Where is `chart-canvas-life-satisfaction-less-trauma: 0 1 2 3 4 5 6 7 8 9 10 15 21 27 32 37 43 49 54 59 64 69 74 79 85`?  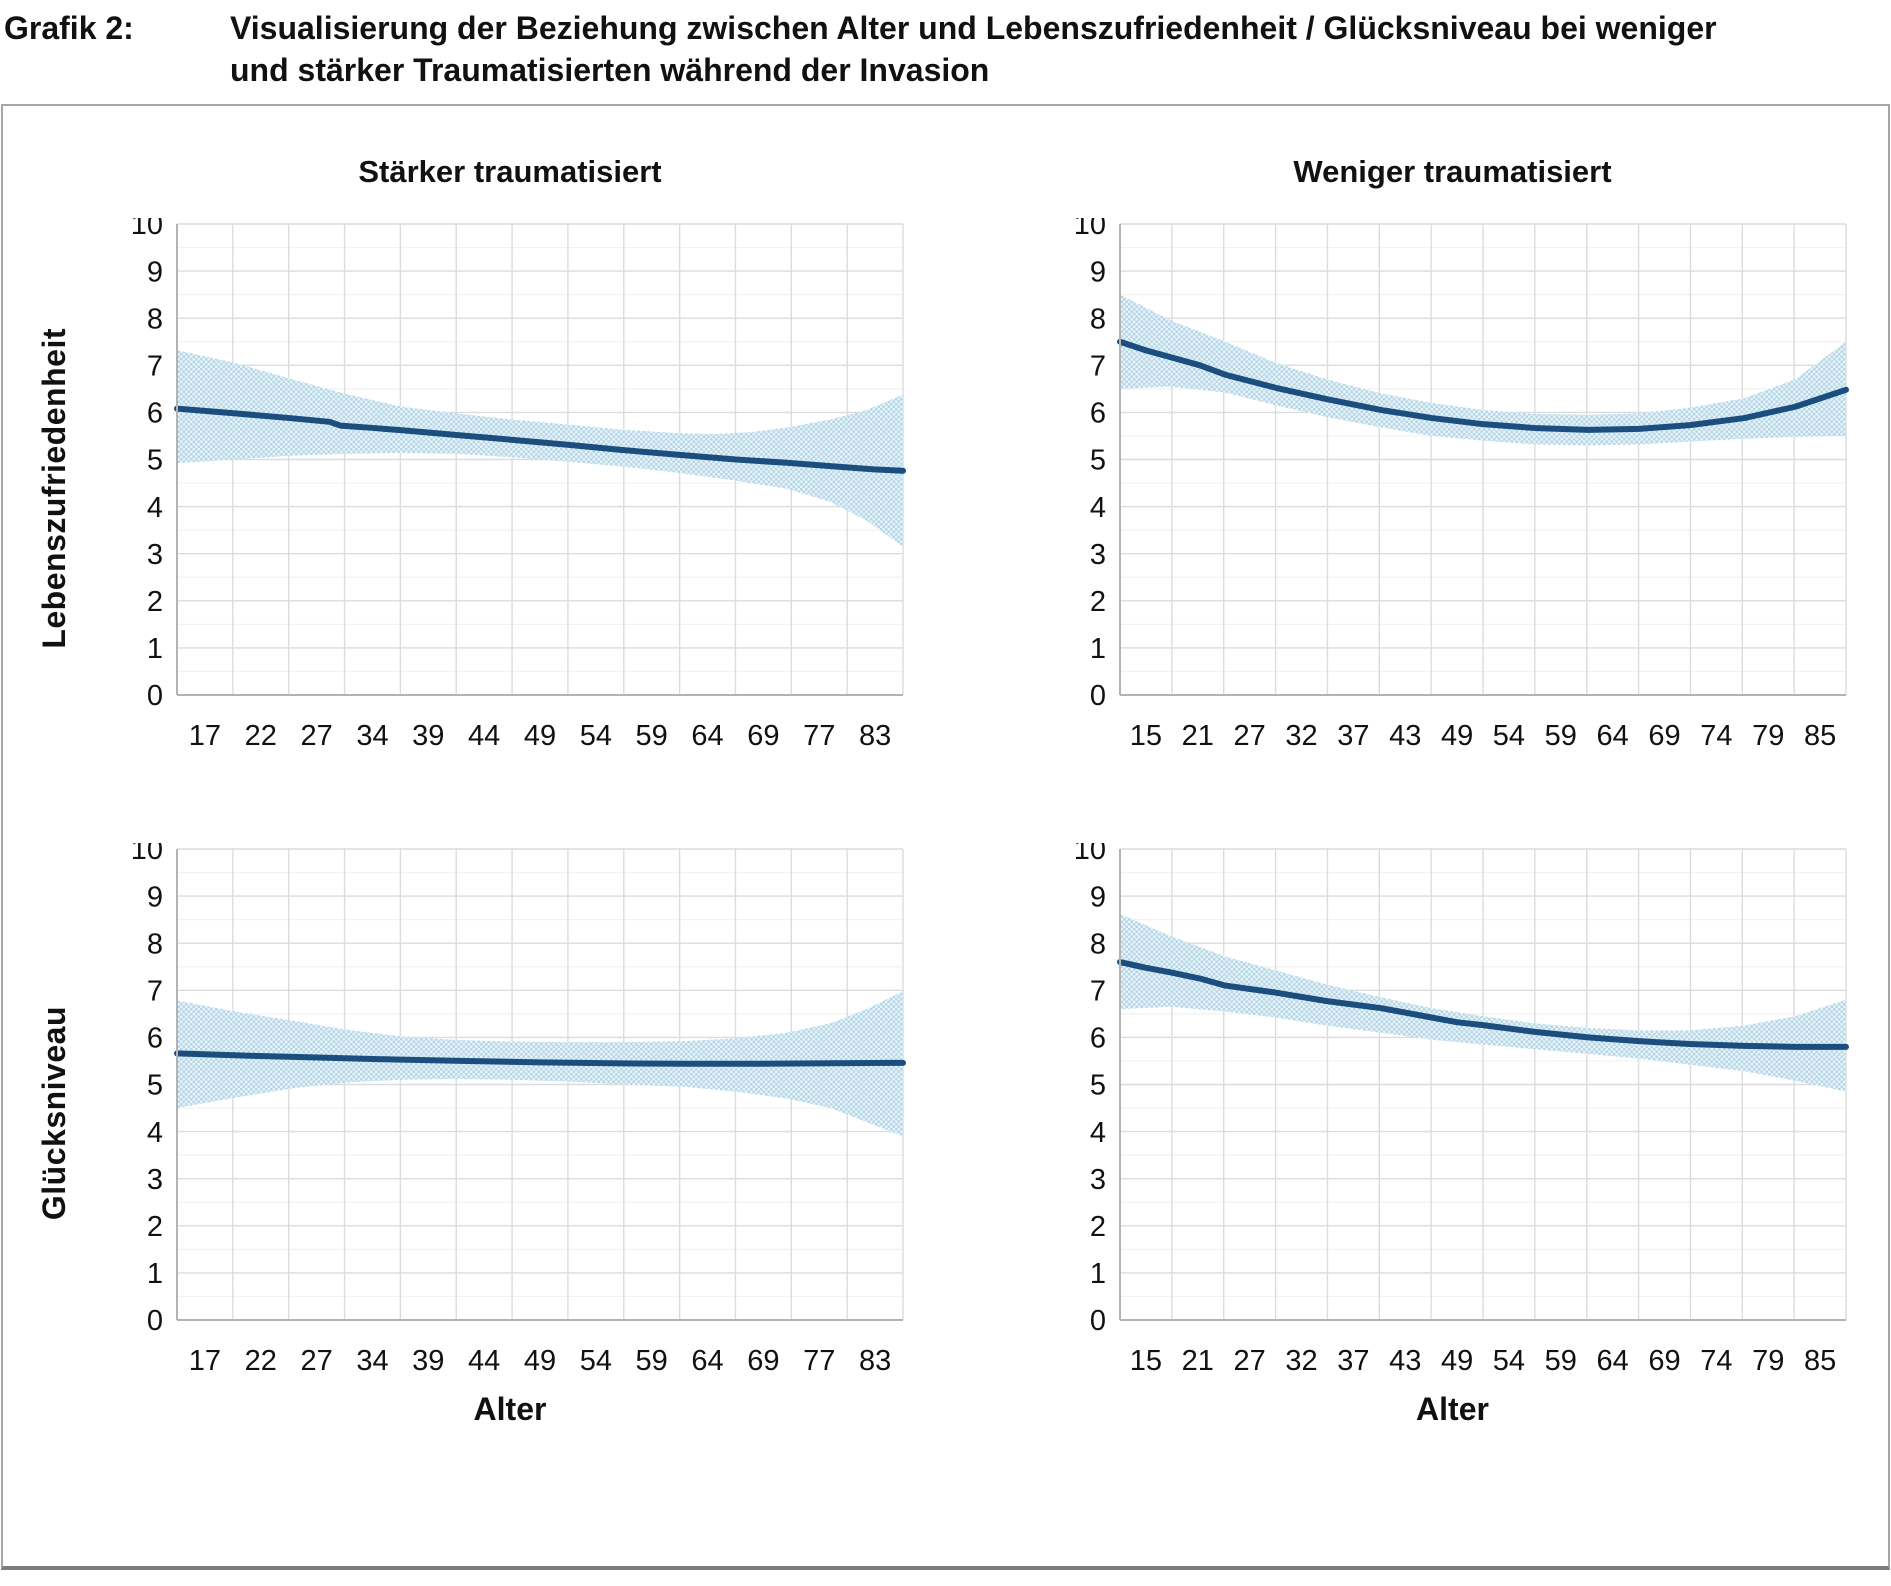 chart-canvas-life-satisfaction-less-trauma: 0 1 2 3 4 5 6 7 8 9 10 15 21 27 32 37 43 49 54 59 64 69 74 79 85 is located at coordinates (1453, 483).